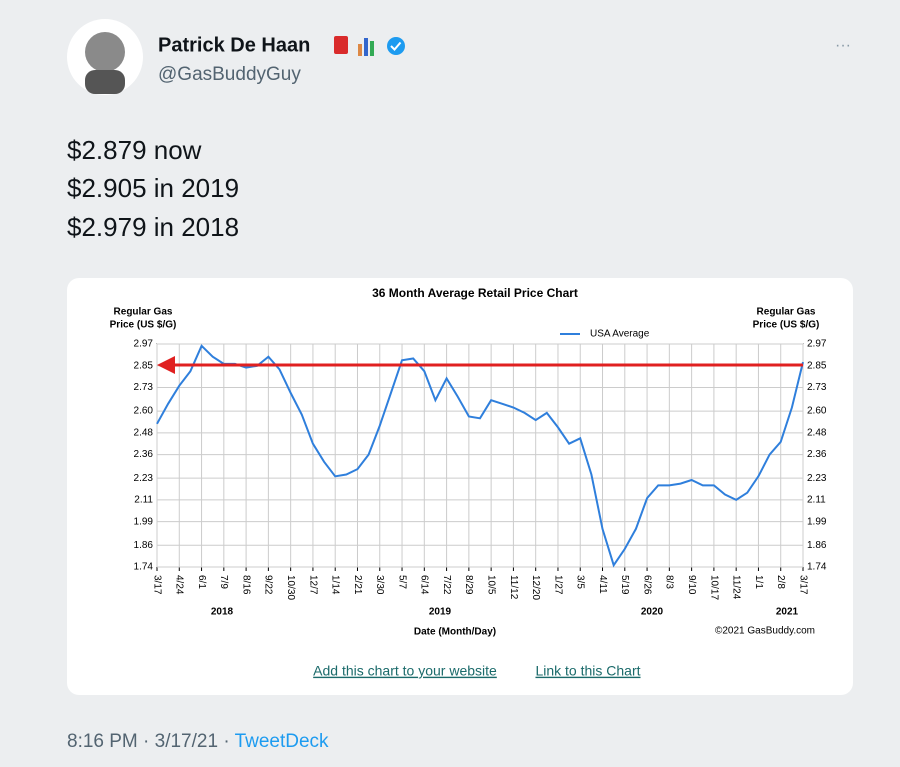  I want to click on y-tick-label: 2.11, so click(143, 500).